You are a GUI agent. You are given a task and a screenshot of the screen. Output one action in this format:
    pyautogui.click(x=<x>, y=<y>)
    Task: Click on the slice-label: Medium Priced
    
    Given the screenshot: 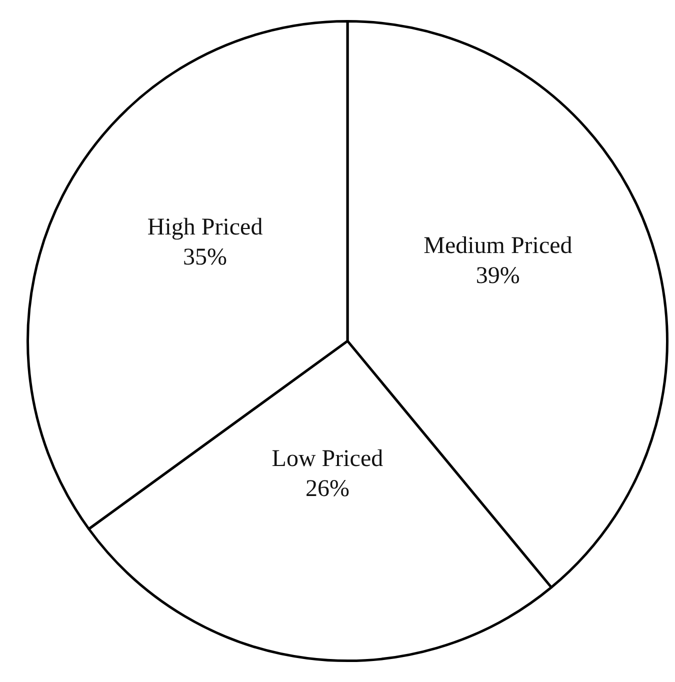 What is the action you would take?
    pyautogui.click(x=498, y=246)
    